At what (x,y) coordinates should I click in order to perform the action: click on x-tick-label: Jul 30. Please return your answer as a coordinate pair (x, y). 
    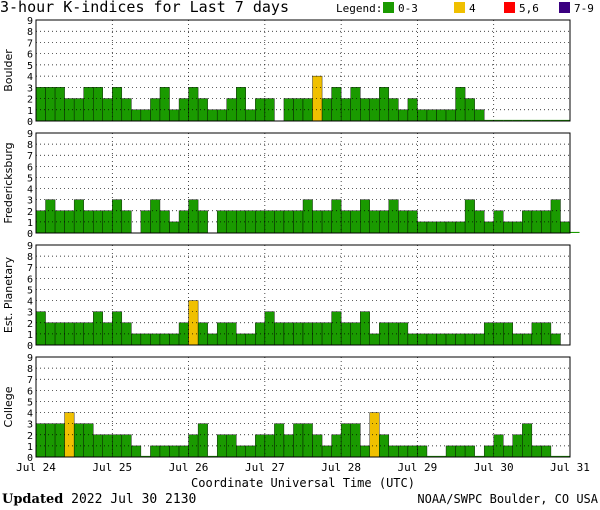
    Looking at the image, I should click on (494, 467).